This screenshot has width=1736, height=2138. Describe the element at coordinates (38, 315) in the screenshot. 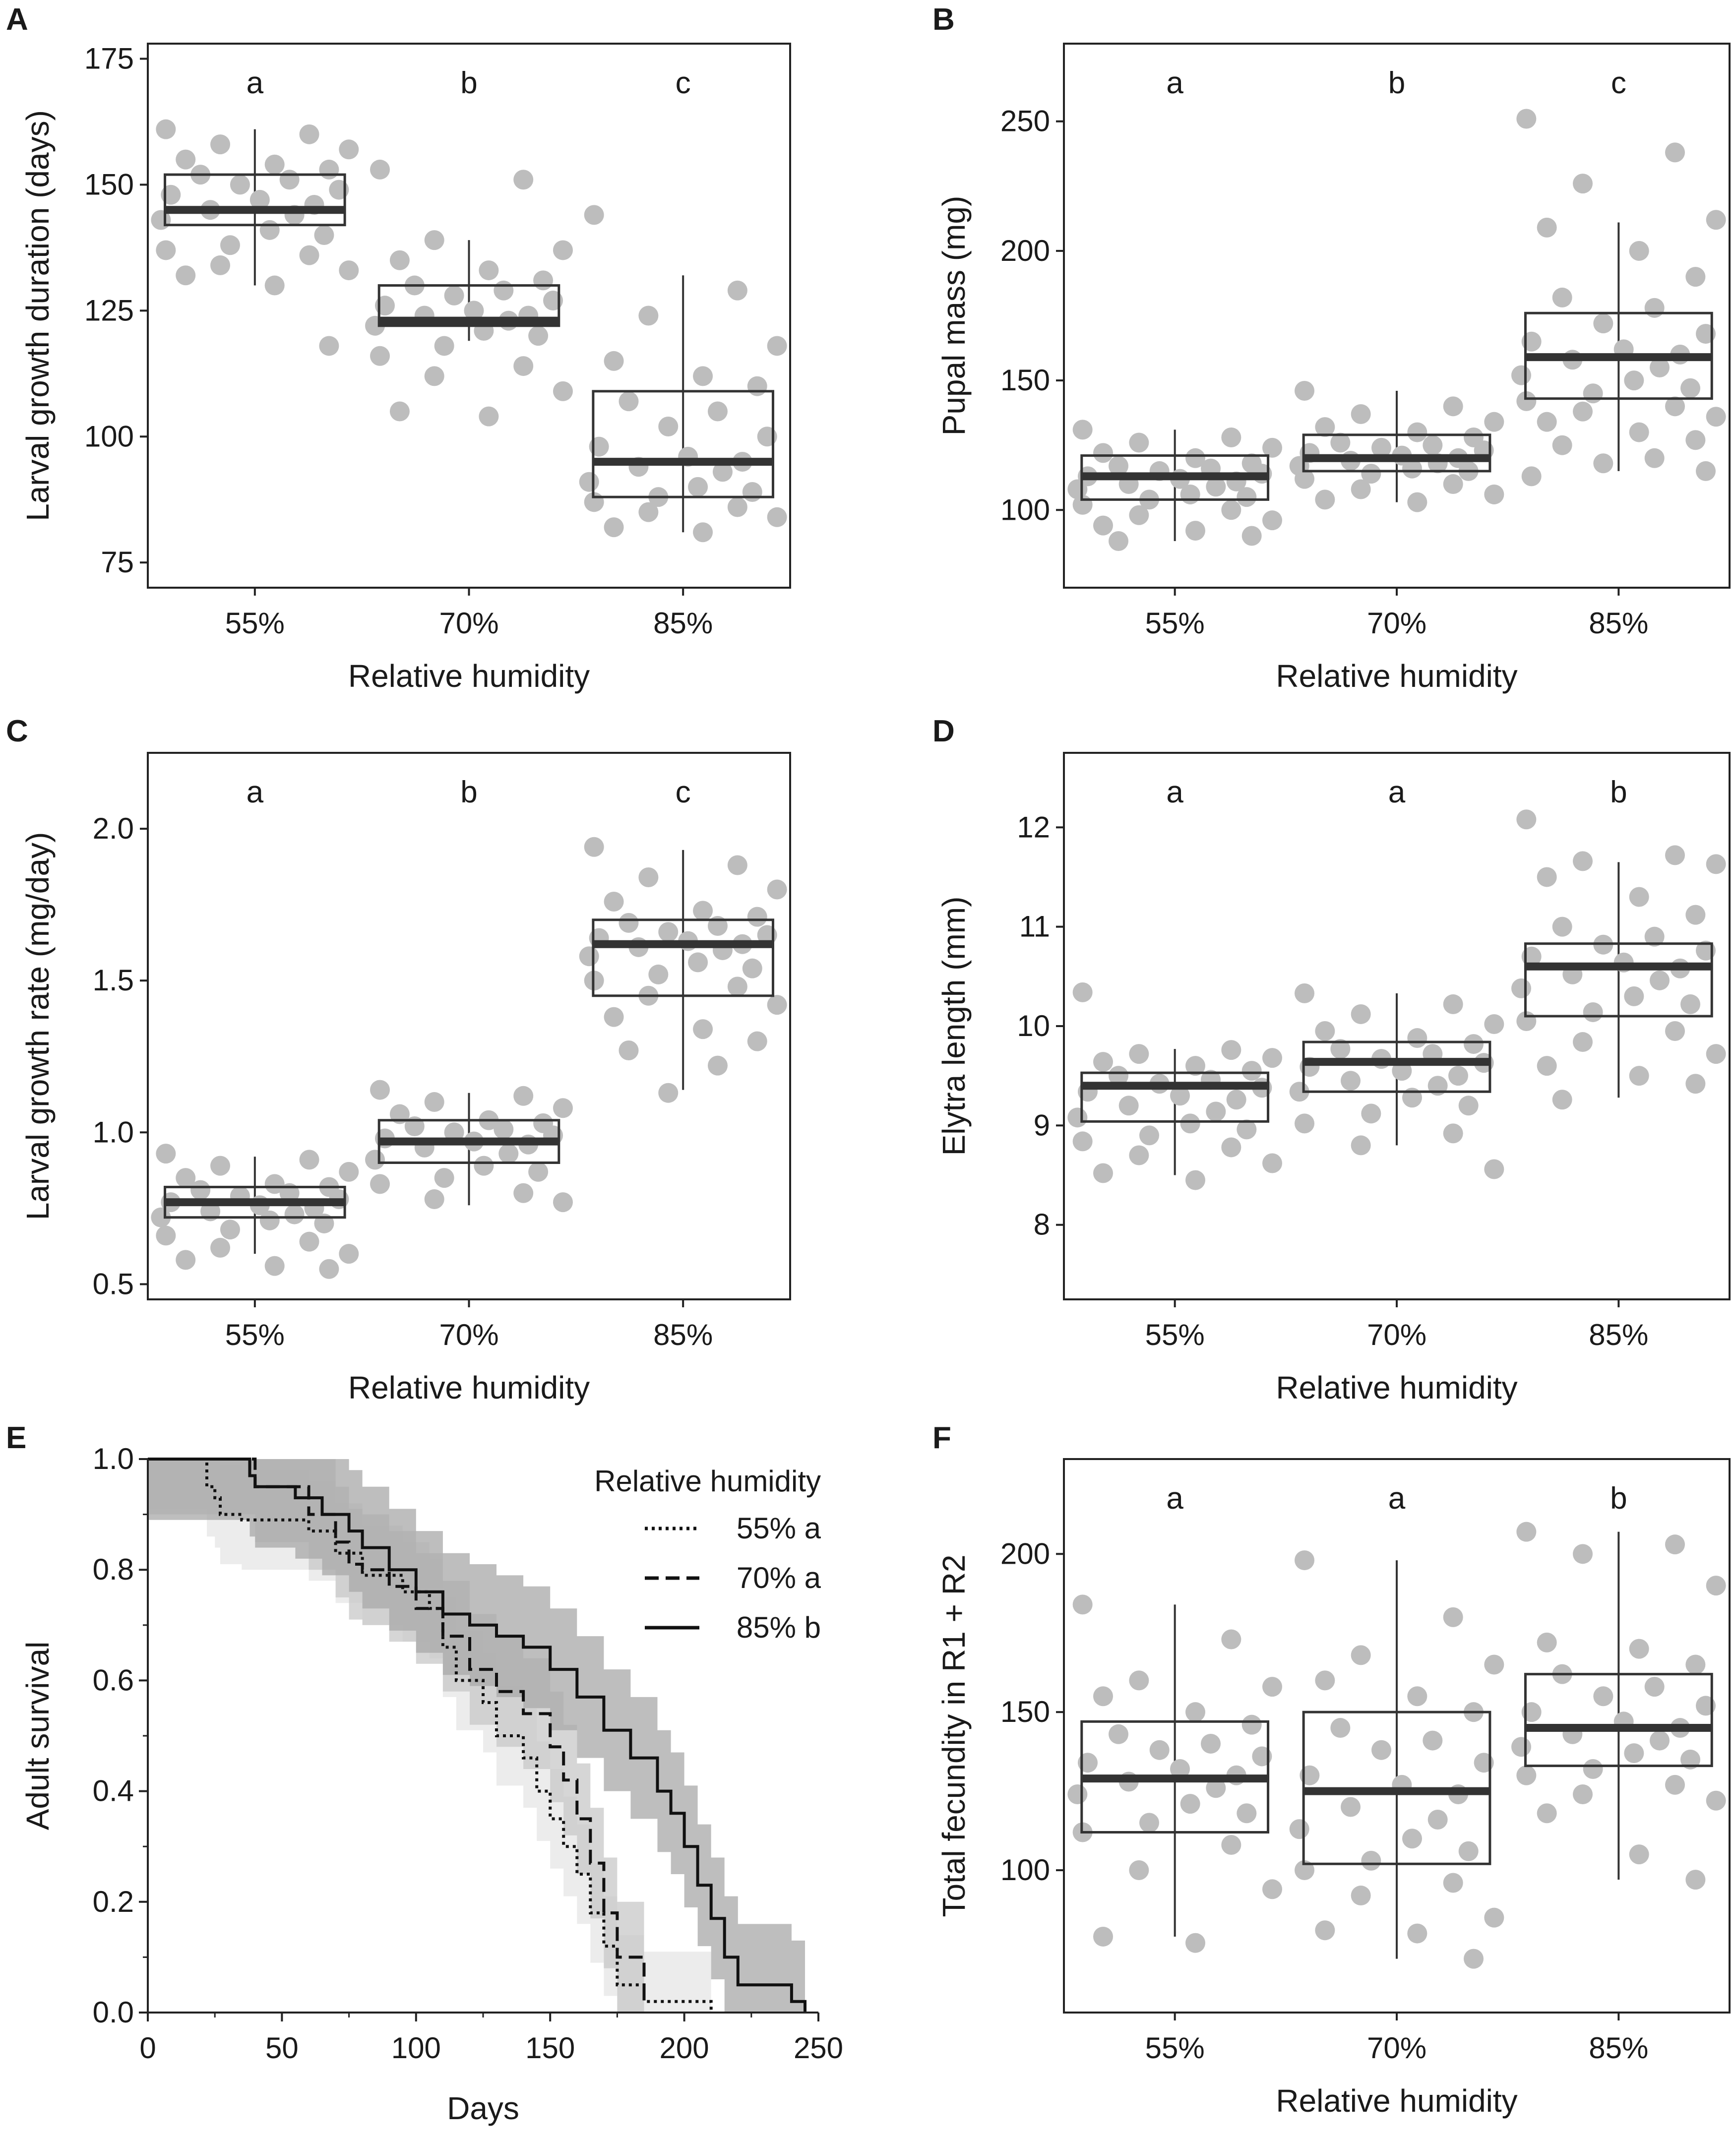

I see `y-axis-label: Larval growth duration (days)` at that location.